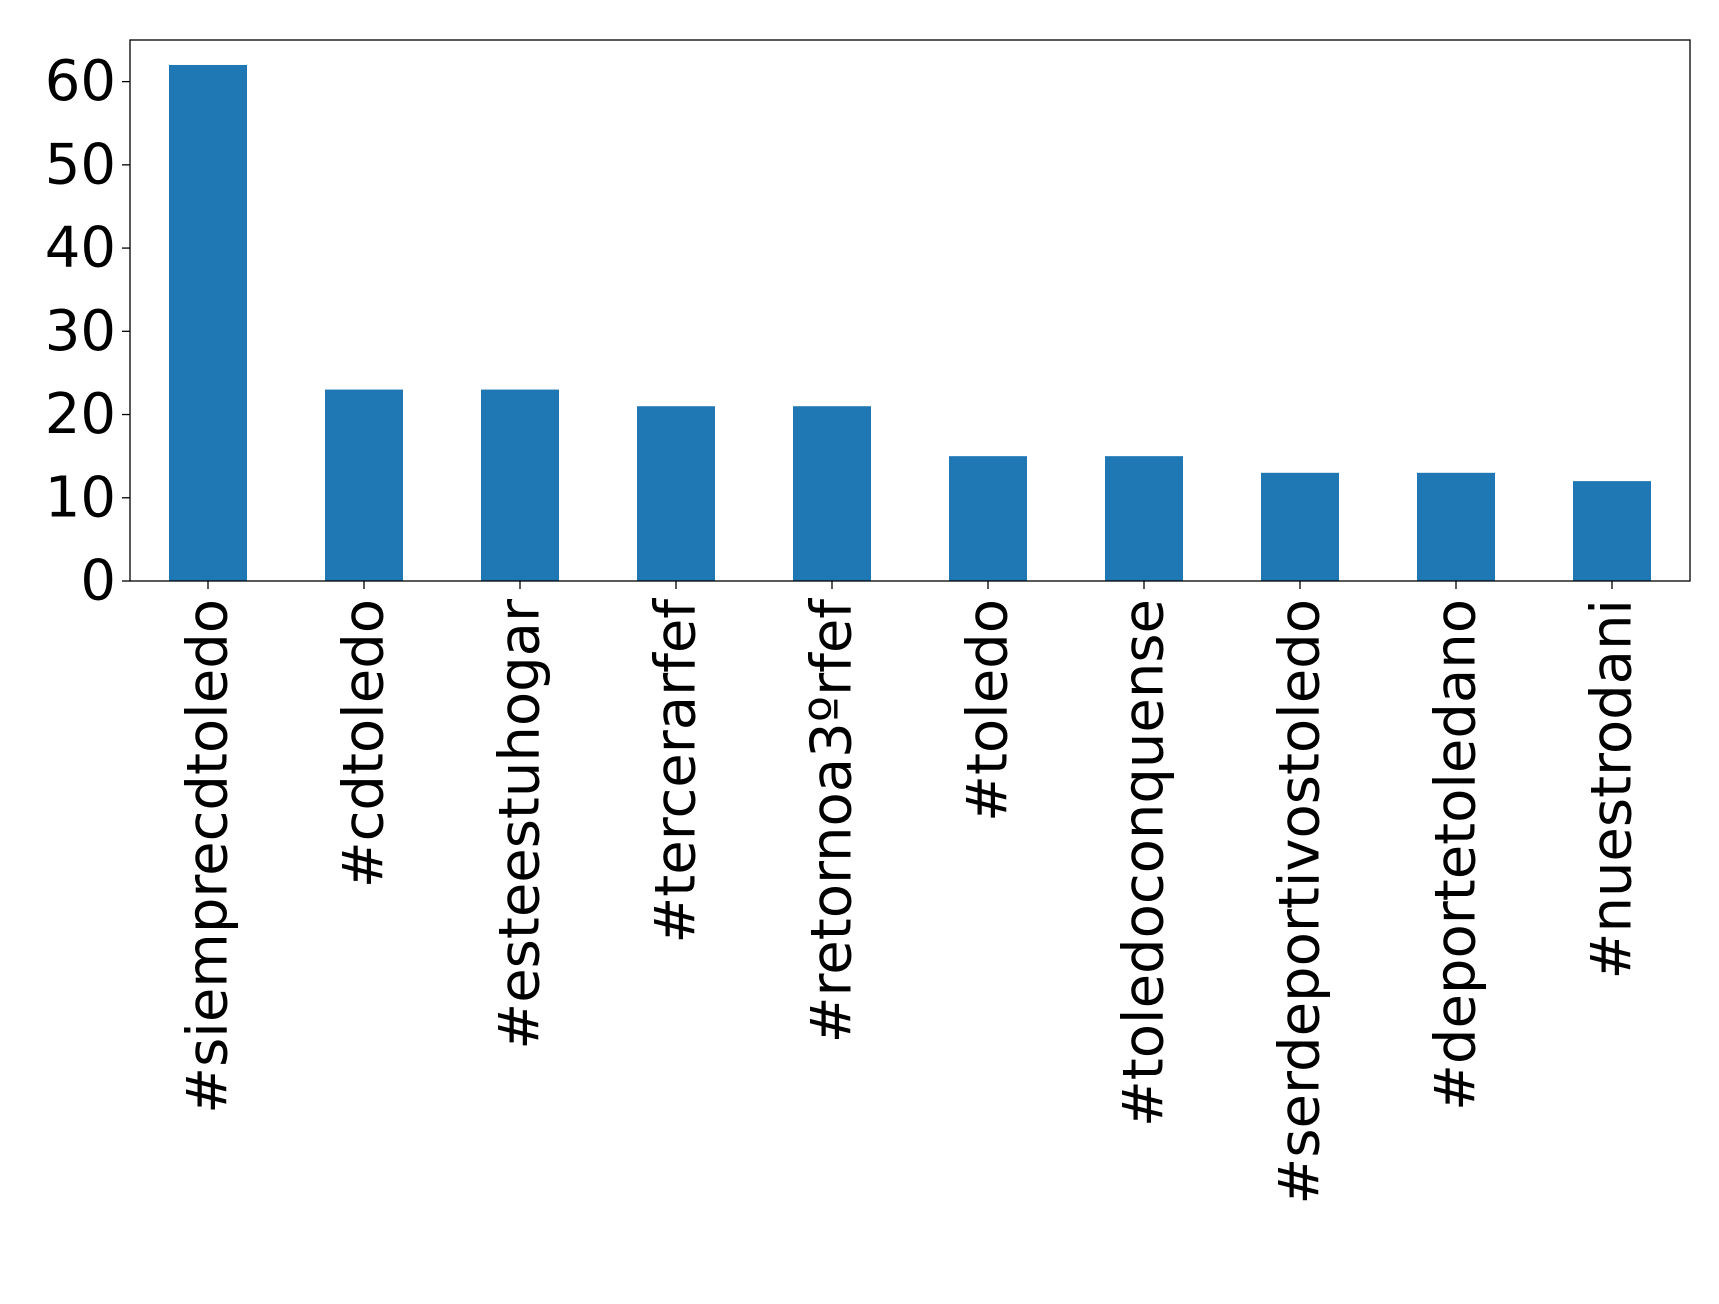 This screenshot has height=1304, width=1719. Describe the element at coordinates (1456, 855) in the screenshot. I see `x-tick-label-8: #deportetoledano` at that location.